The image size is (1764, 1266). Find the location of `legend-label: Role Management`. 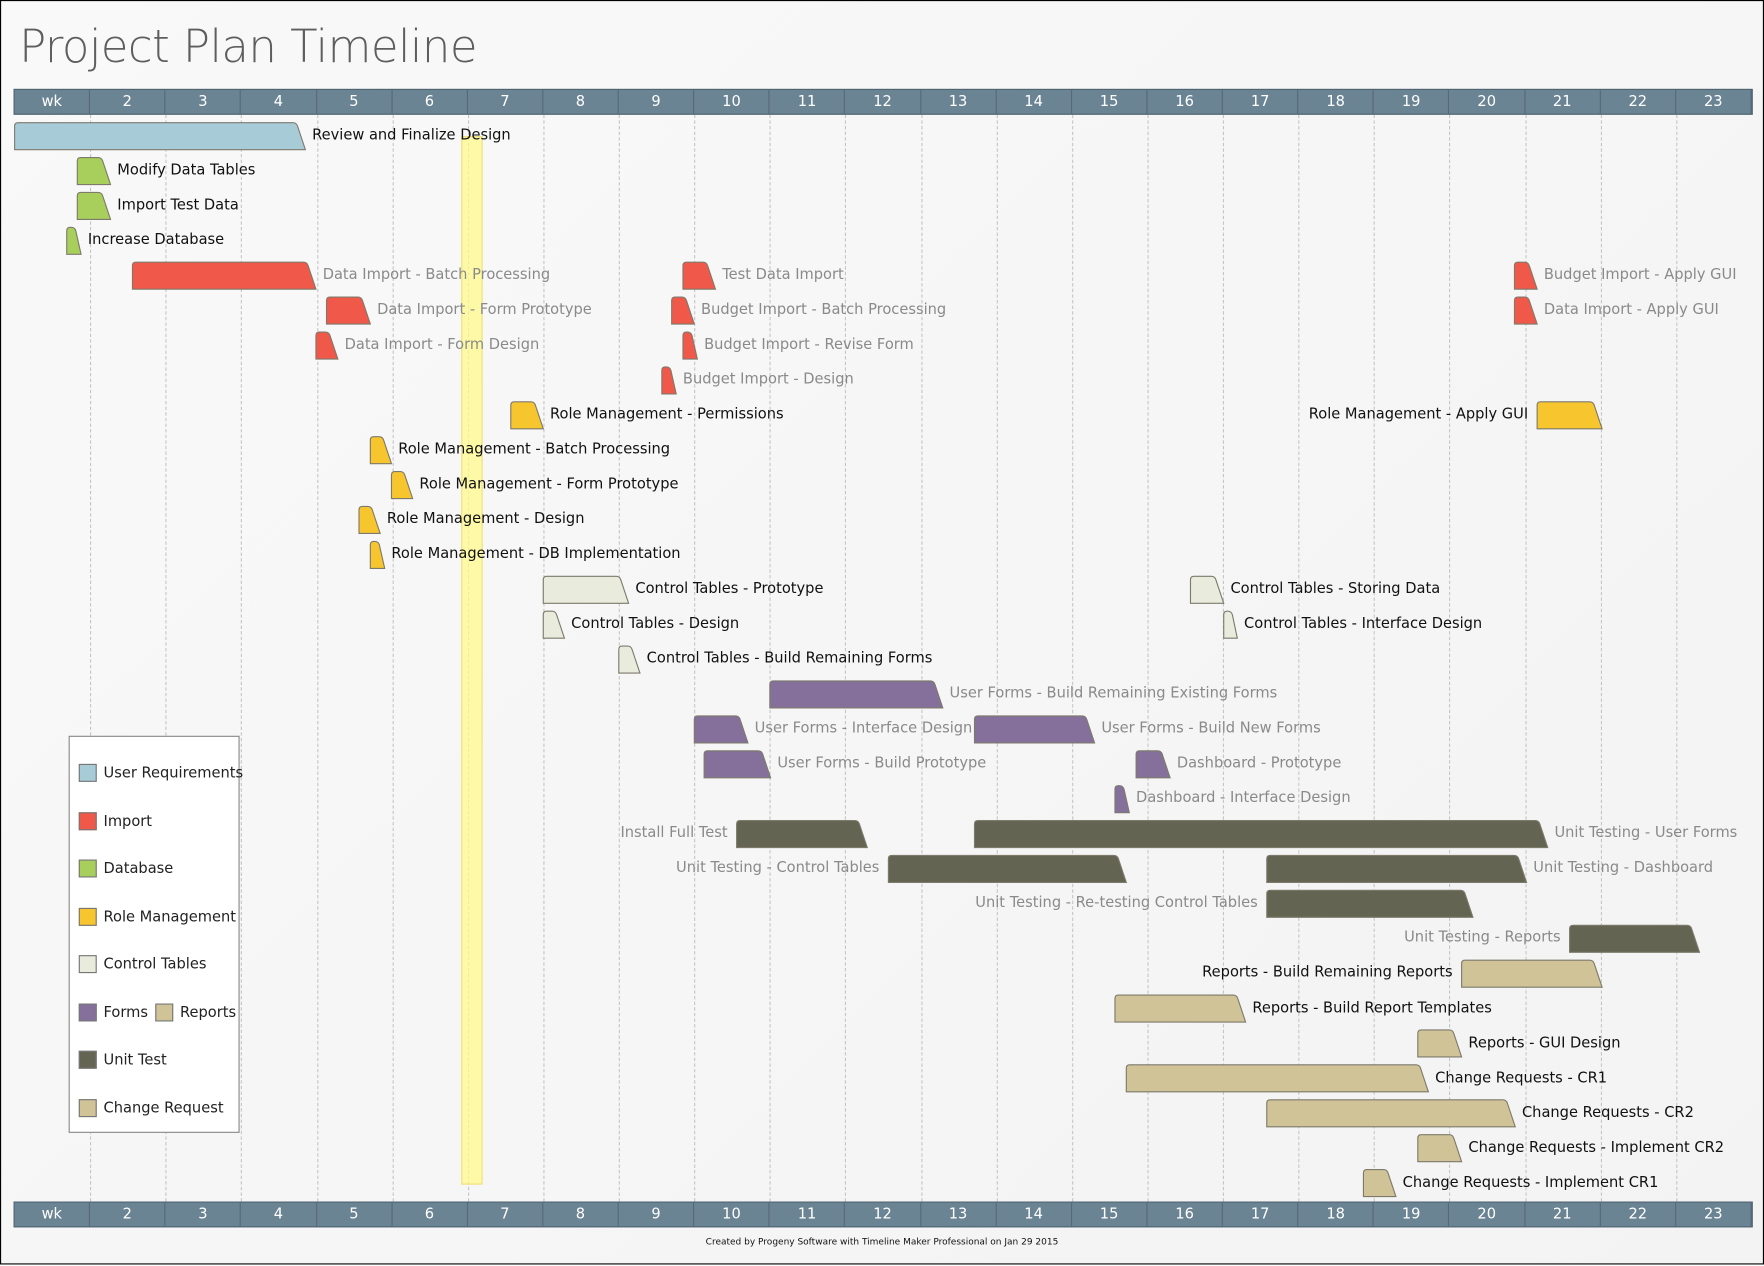

legend-label: Role Management is located at coordinates (170, 917).